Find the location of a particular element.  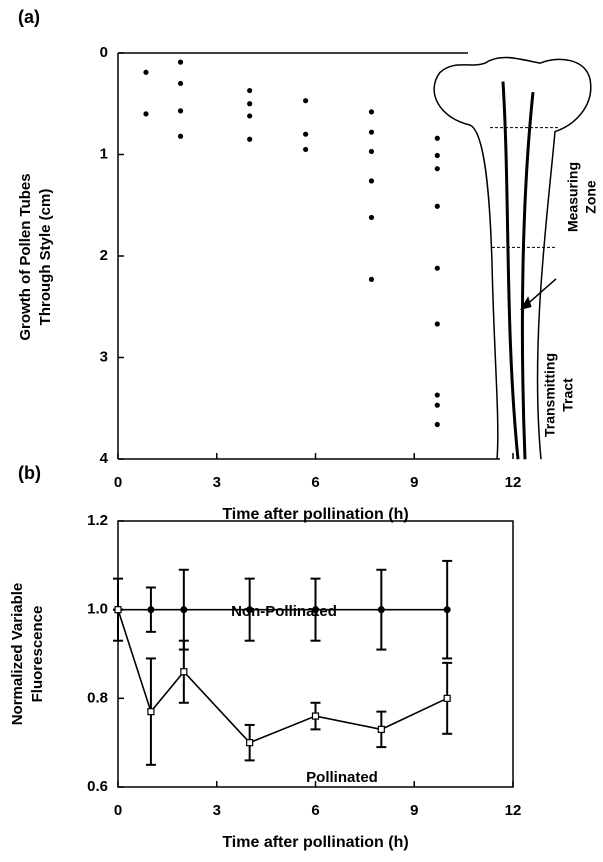

annotation: Zone is located at coordinates (591, 197).